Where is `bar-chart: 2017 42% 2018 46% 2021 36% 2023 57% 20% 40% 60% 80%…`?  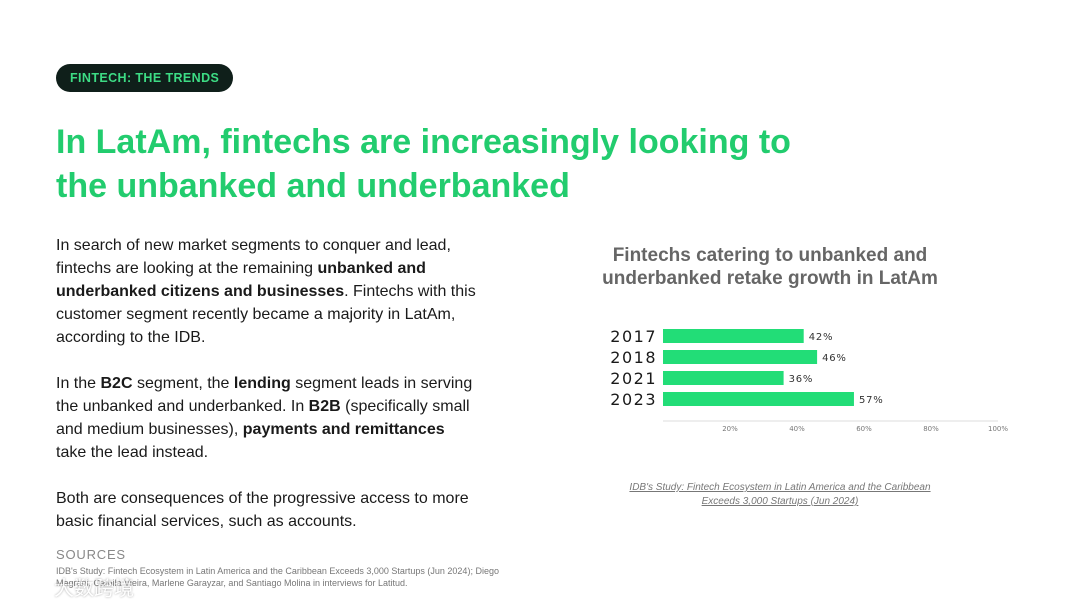
bar-chart: 2017 42% 2018 46% 2021 36% 2023 57% 20% 40% 60% 80%… is located at coordinates (809, 380).